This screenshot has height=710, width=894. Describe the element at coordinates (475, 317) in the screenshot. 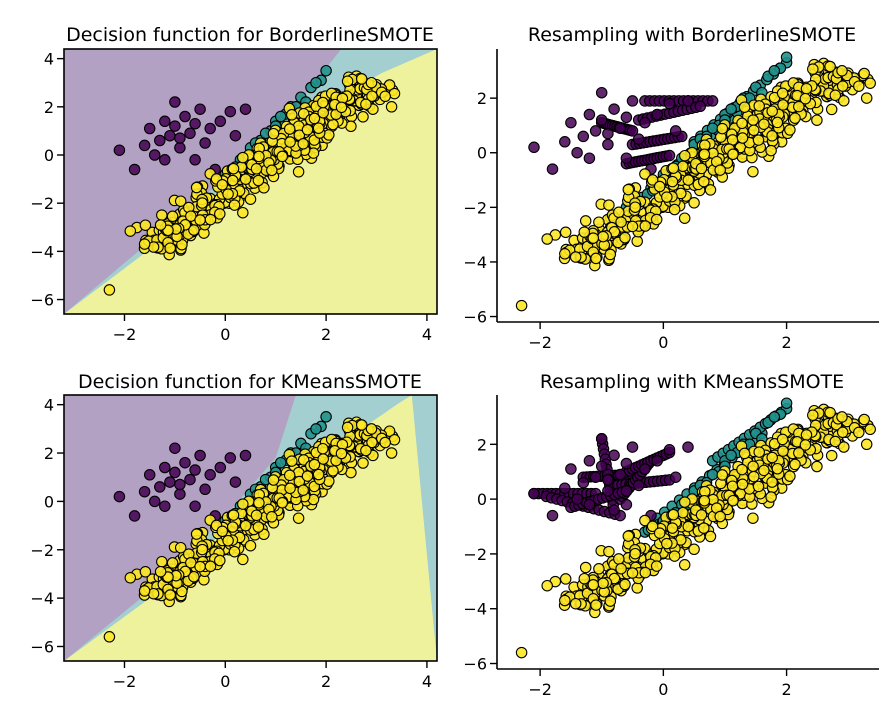

I see `y-tick-label: −6` at that location.